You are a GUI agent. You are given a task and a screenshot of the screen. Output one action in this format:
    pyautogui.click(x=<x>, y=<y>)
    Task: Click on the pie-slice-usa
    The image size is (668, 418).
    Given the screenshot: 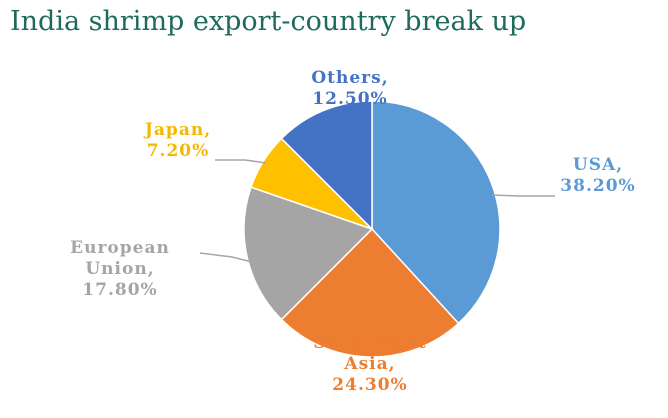 What is the action you would take?
    pyautogui.click(x=436, y=212)
    